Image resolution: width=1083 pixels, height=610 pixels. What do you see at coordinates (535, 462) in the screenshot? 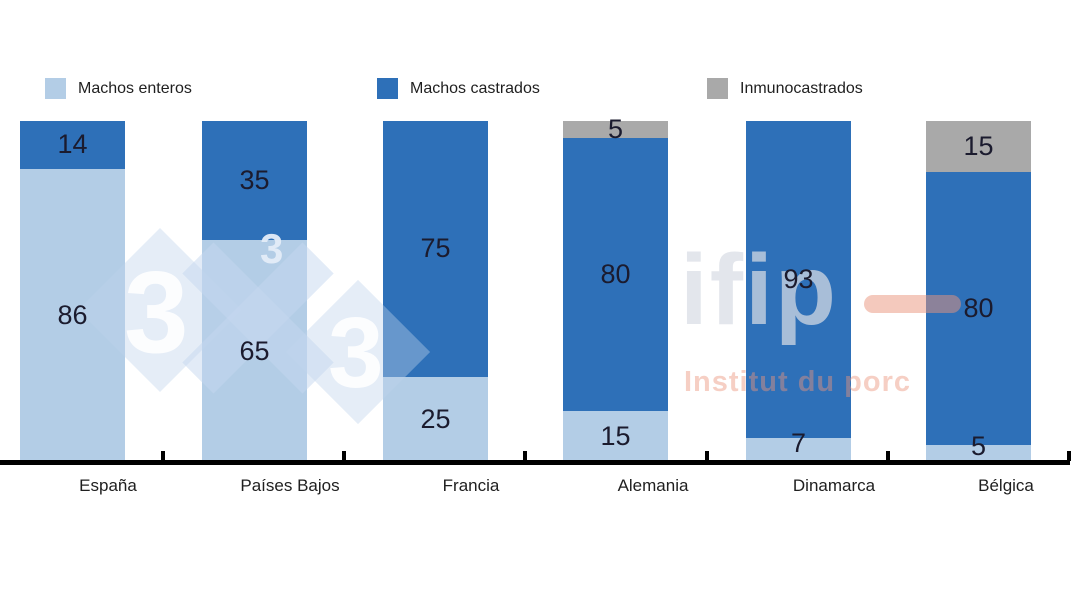
I see `x-axis-line` at bounding box center [535, 462].